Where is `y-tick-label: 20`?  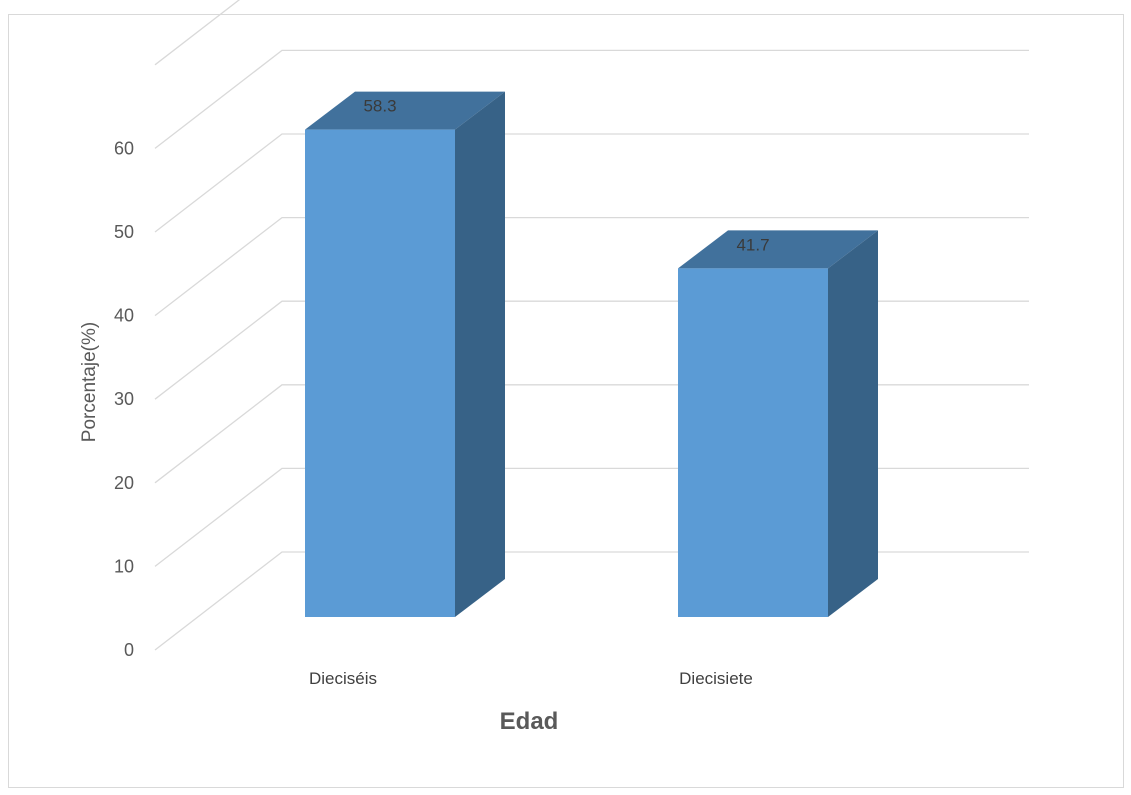 y-tick-label: 20 is located at coordinates (124, 483).